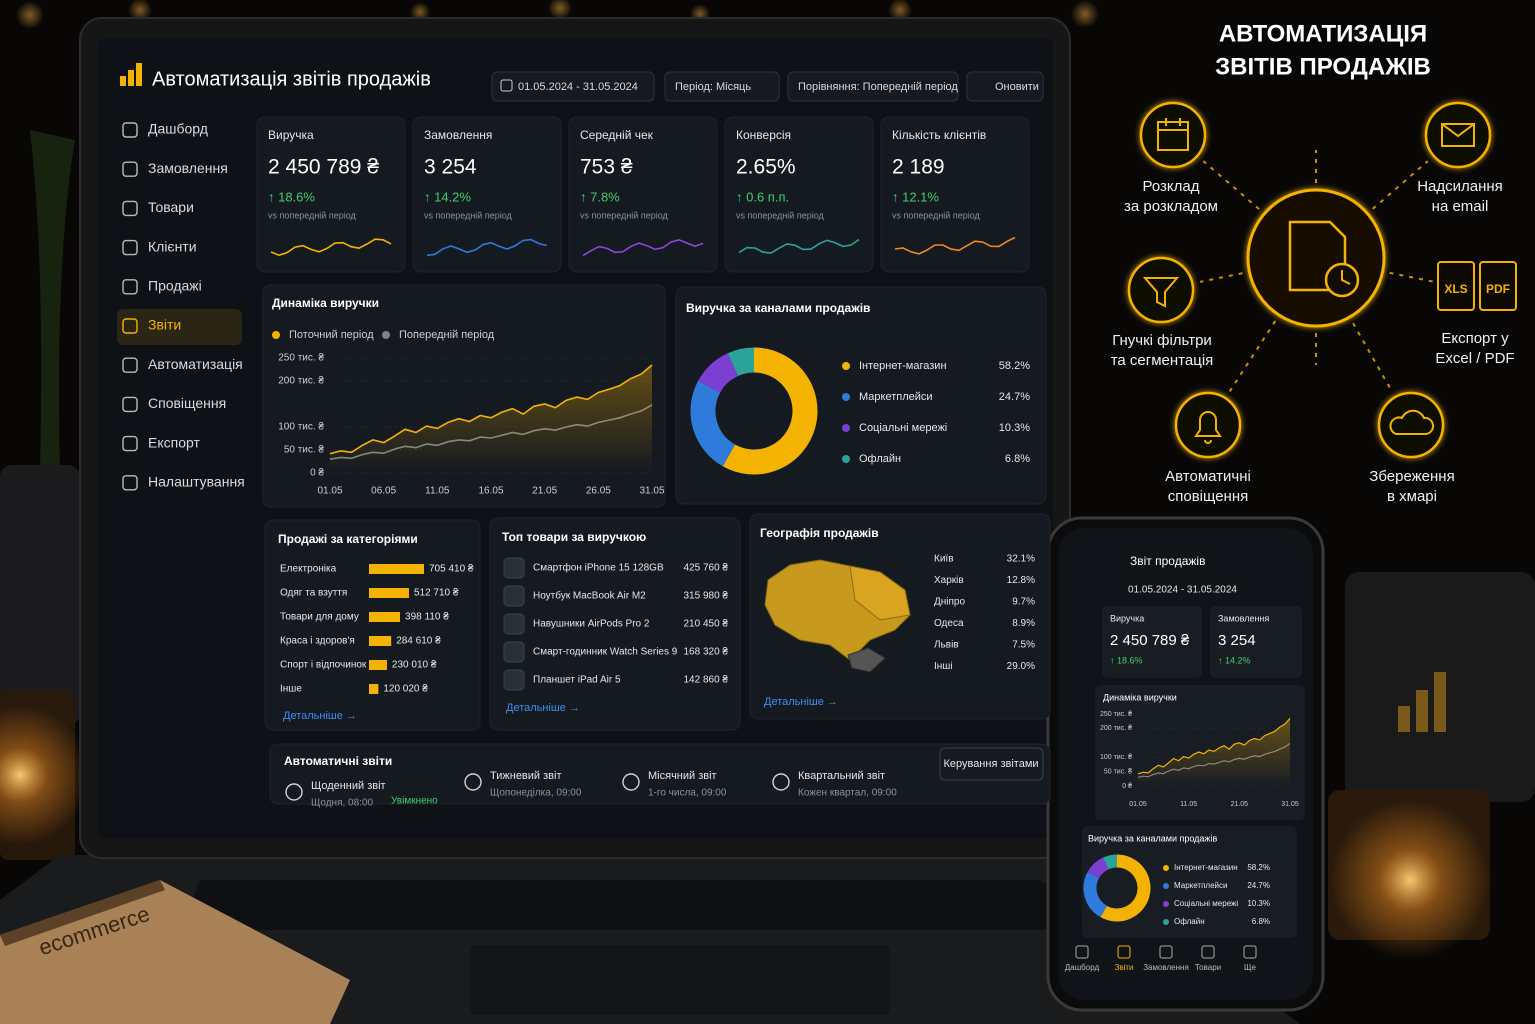  Describe the element at coordinates (1124, 967) in the screenshot. I see `nav-item: Звіти` at that location.